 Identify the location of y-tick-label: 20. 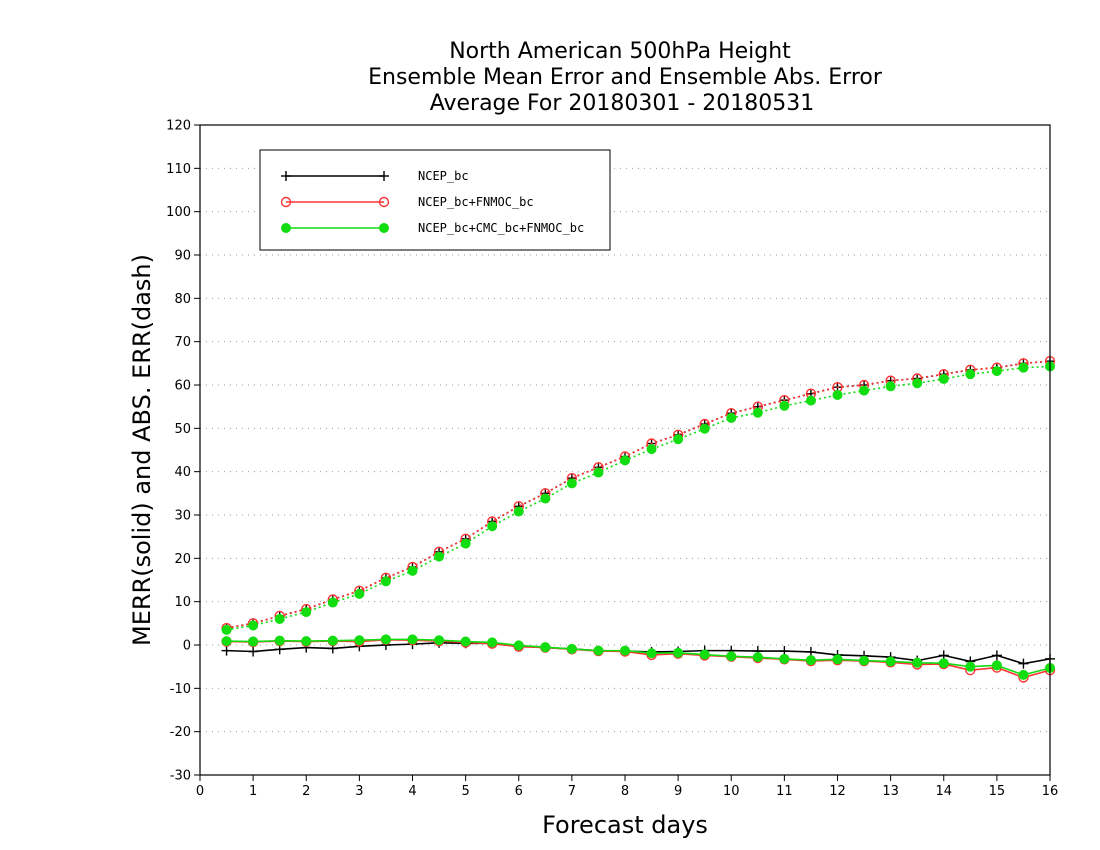
(182, 559).